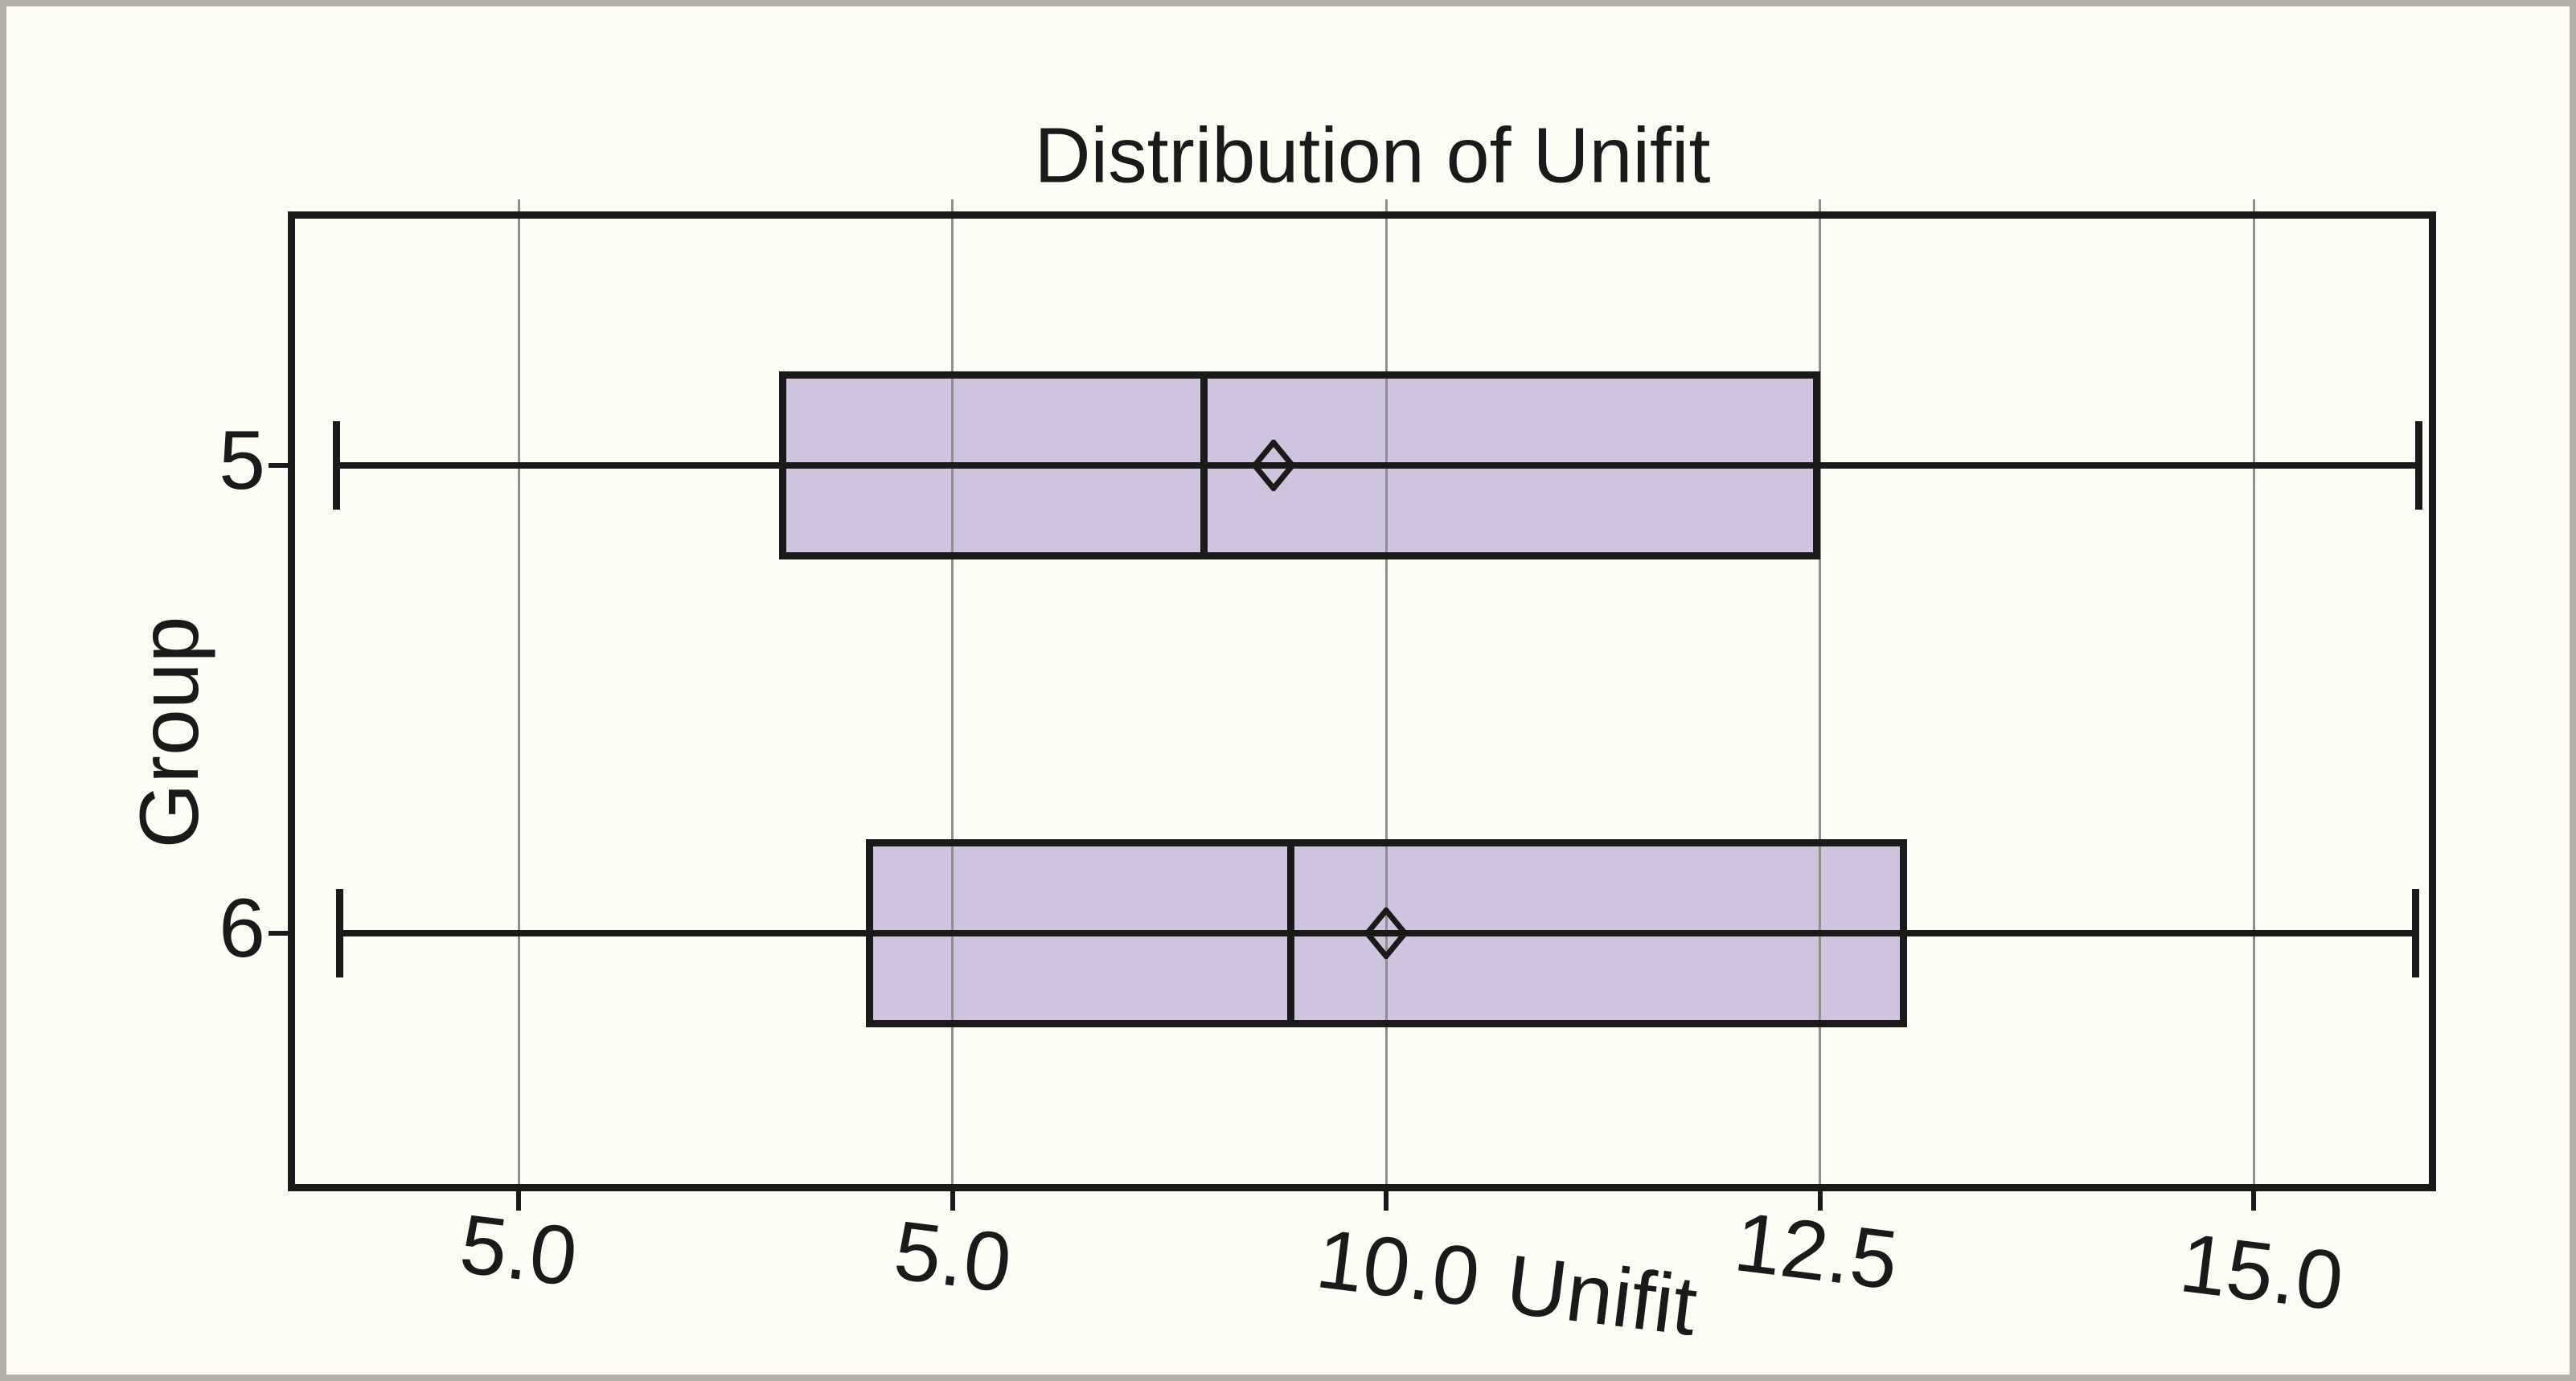 The height and width of the screenshot is (1381, 2576). I want to click on y-axis-label: Group, so click(169, 732).